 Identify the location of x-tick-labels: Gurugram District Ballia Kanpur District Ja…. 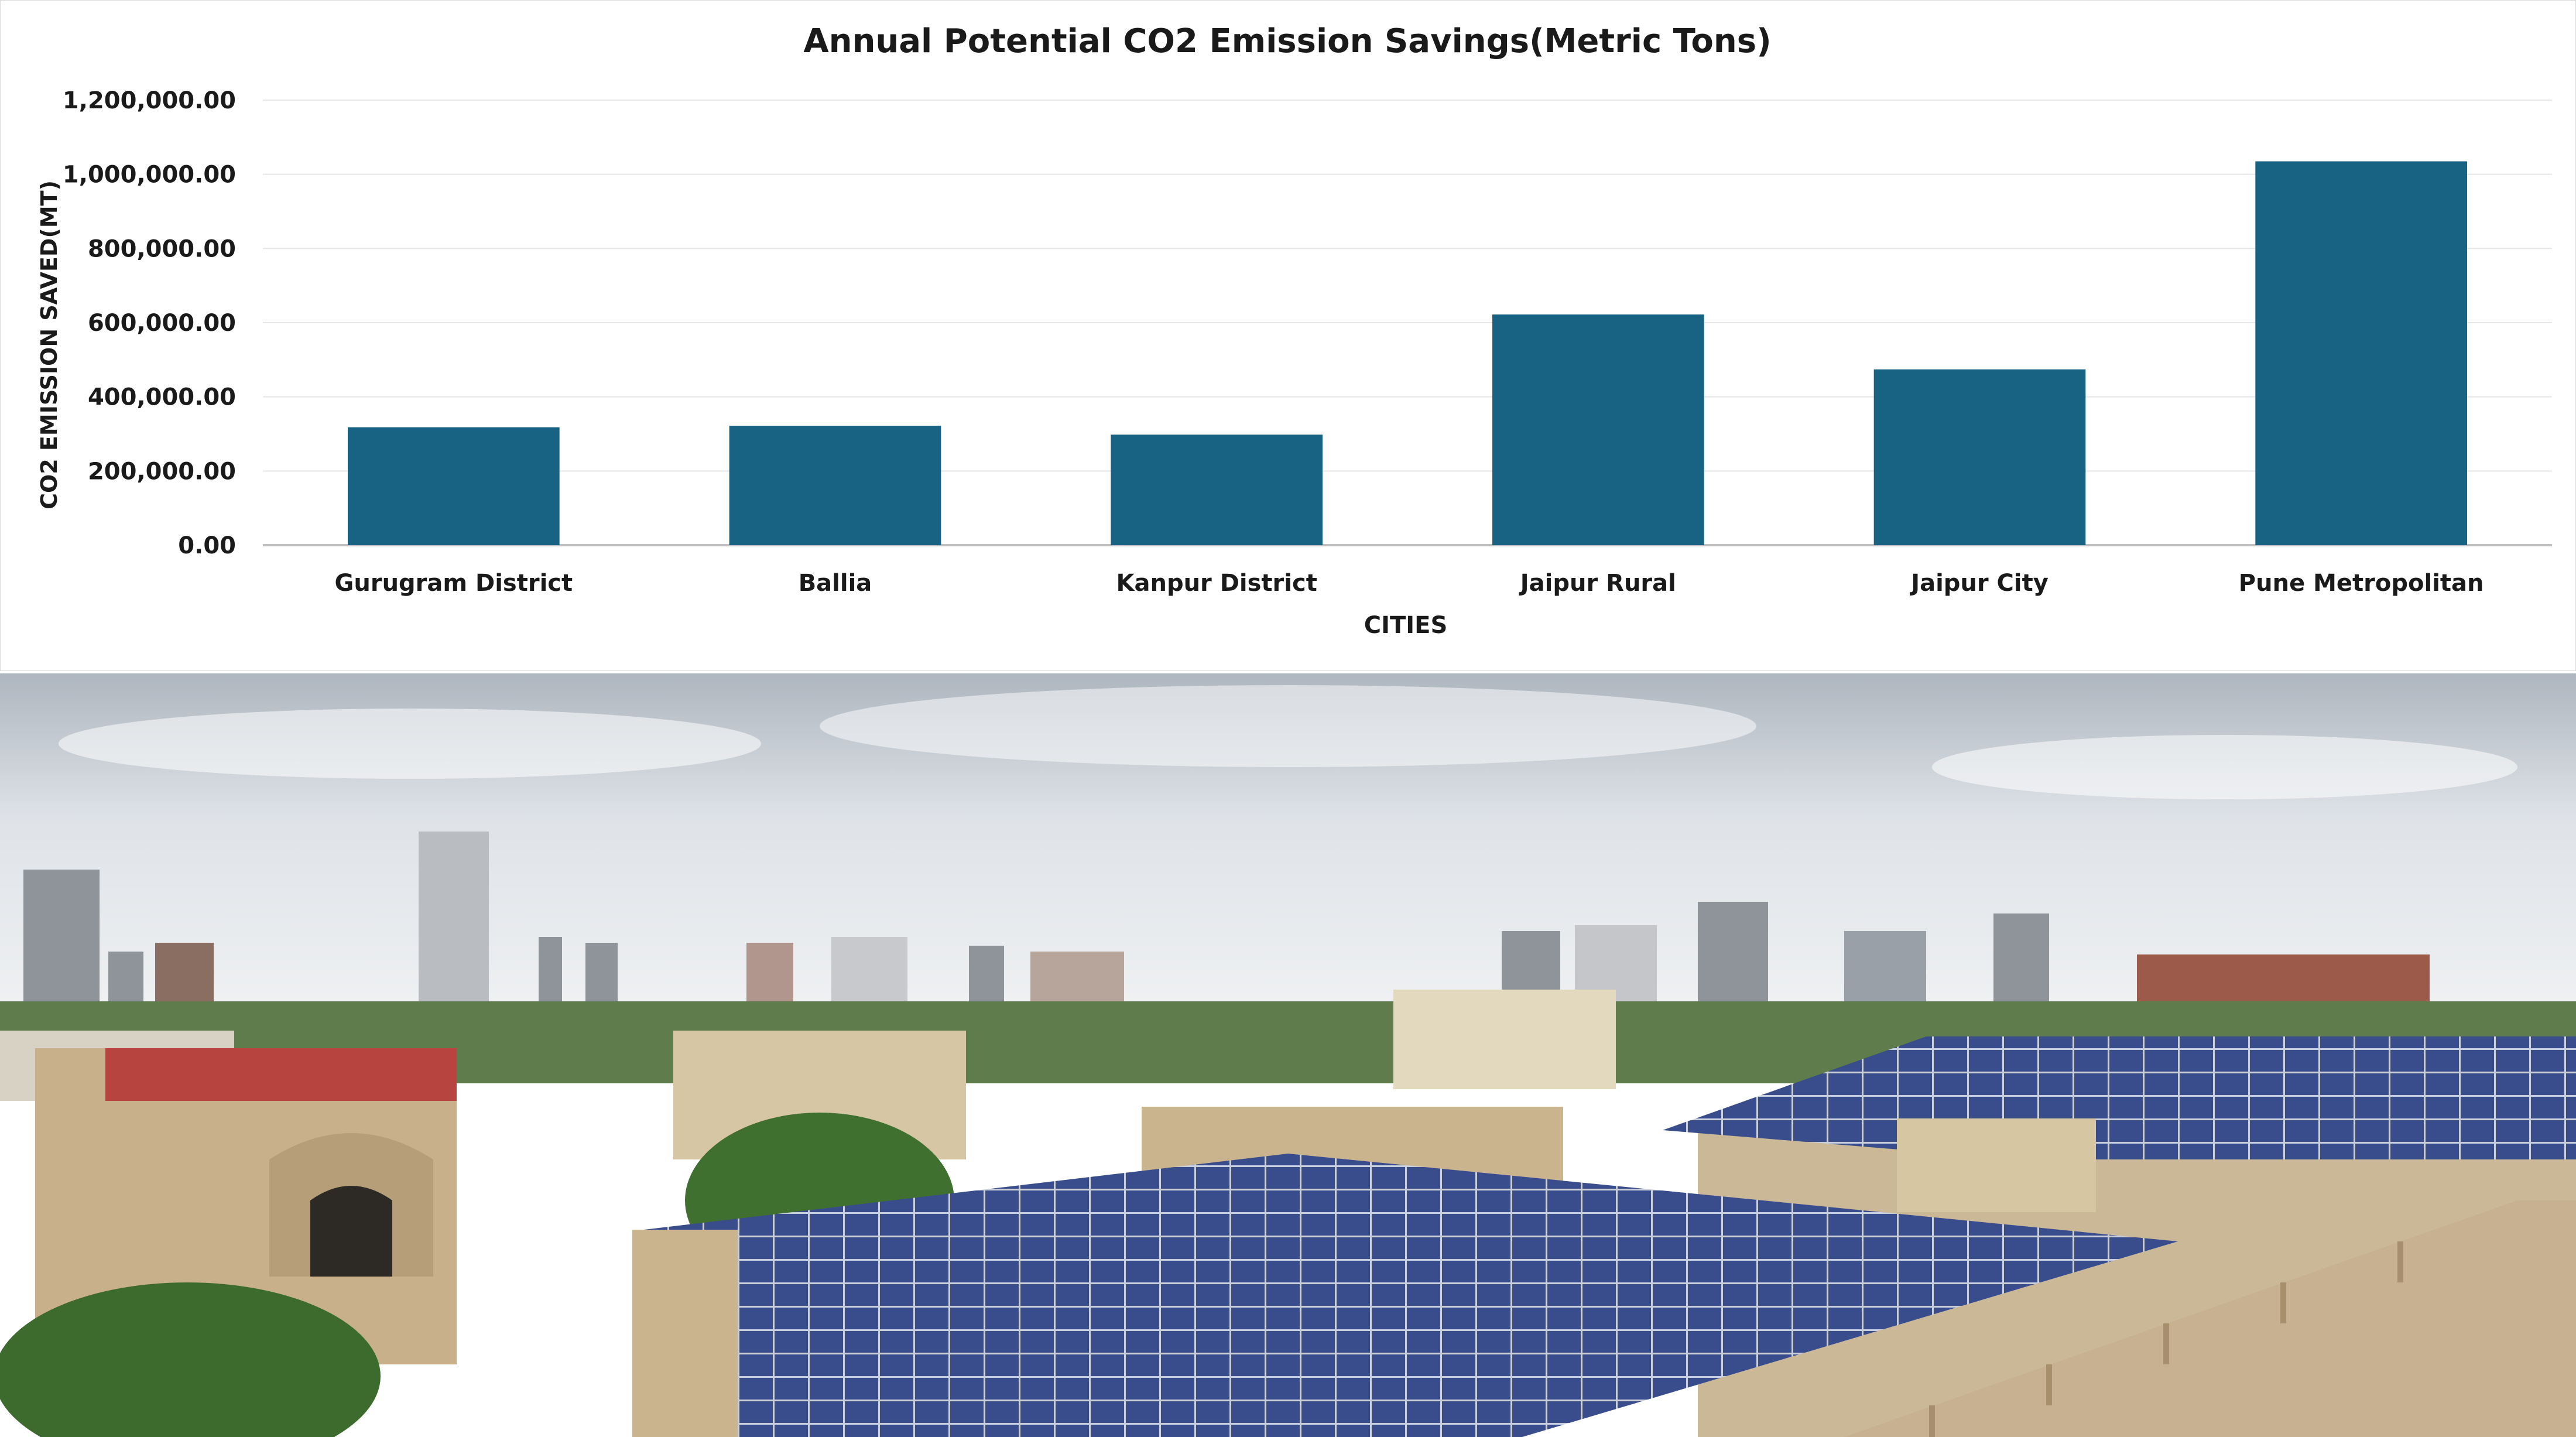
(1409, 583).